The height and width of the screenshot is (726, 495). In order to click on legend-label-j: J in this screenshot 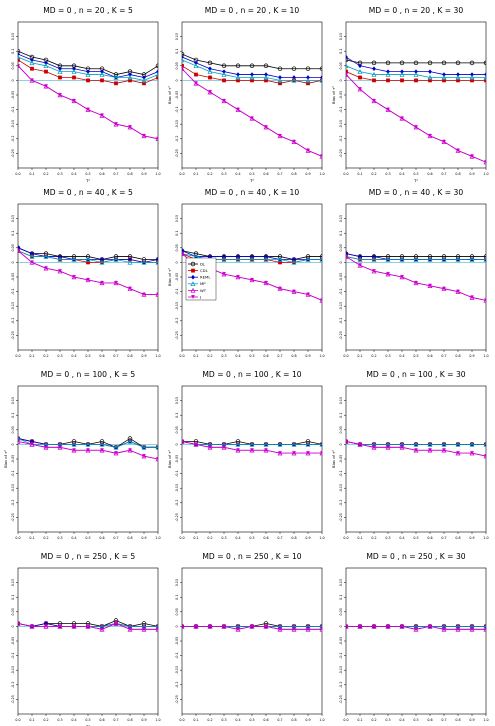, I will do `click(200, 296)`.